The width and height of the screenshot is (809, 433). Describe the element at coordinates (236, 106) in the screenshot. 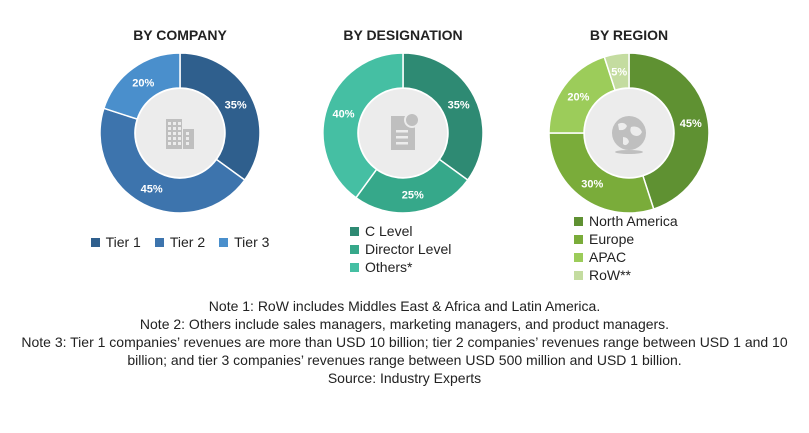

I see `data-label-tier-1: 35%` at that location.